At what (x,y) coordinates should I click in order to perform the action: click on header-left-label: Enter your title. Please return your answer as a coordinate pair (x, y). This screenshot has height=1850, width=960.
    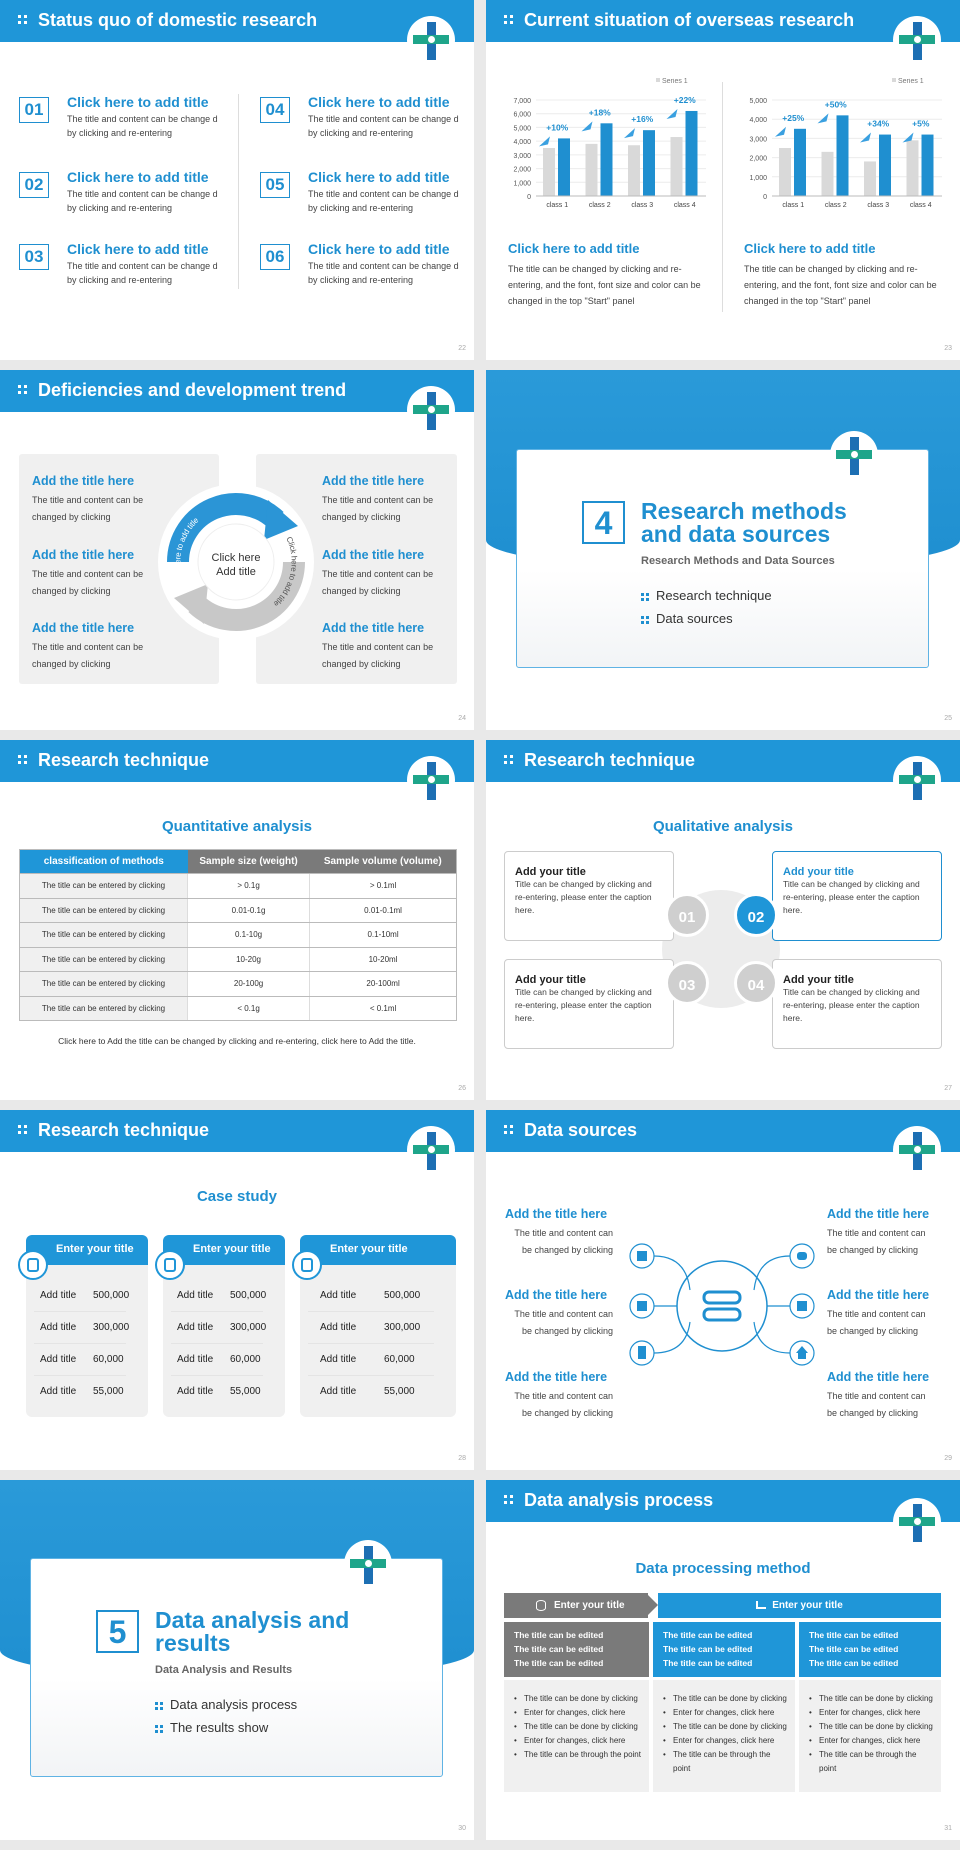
    Looking at the image, I should click on (589, 1605).